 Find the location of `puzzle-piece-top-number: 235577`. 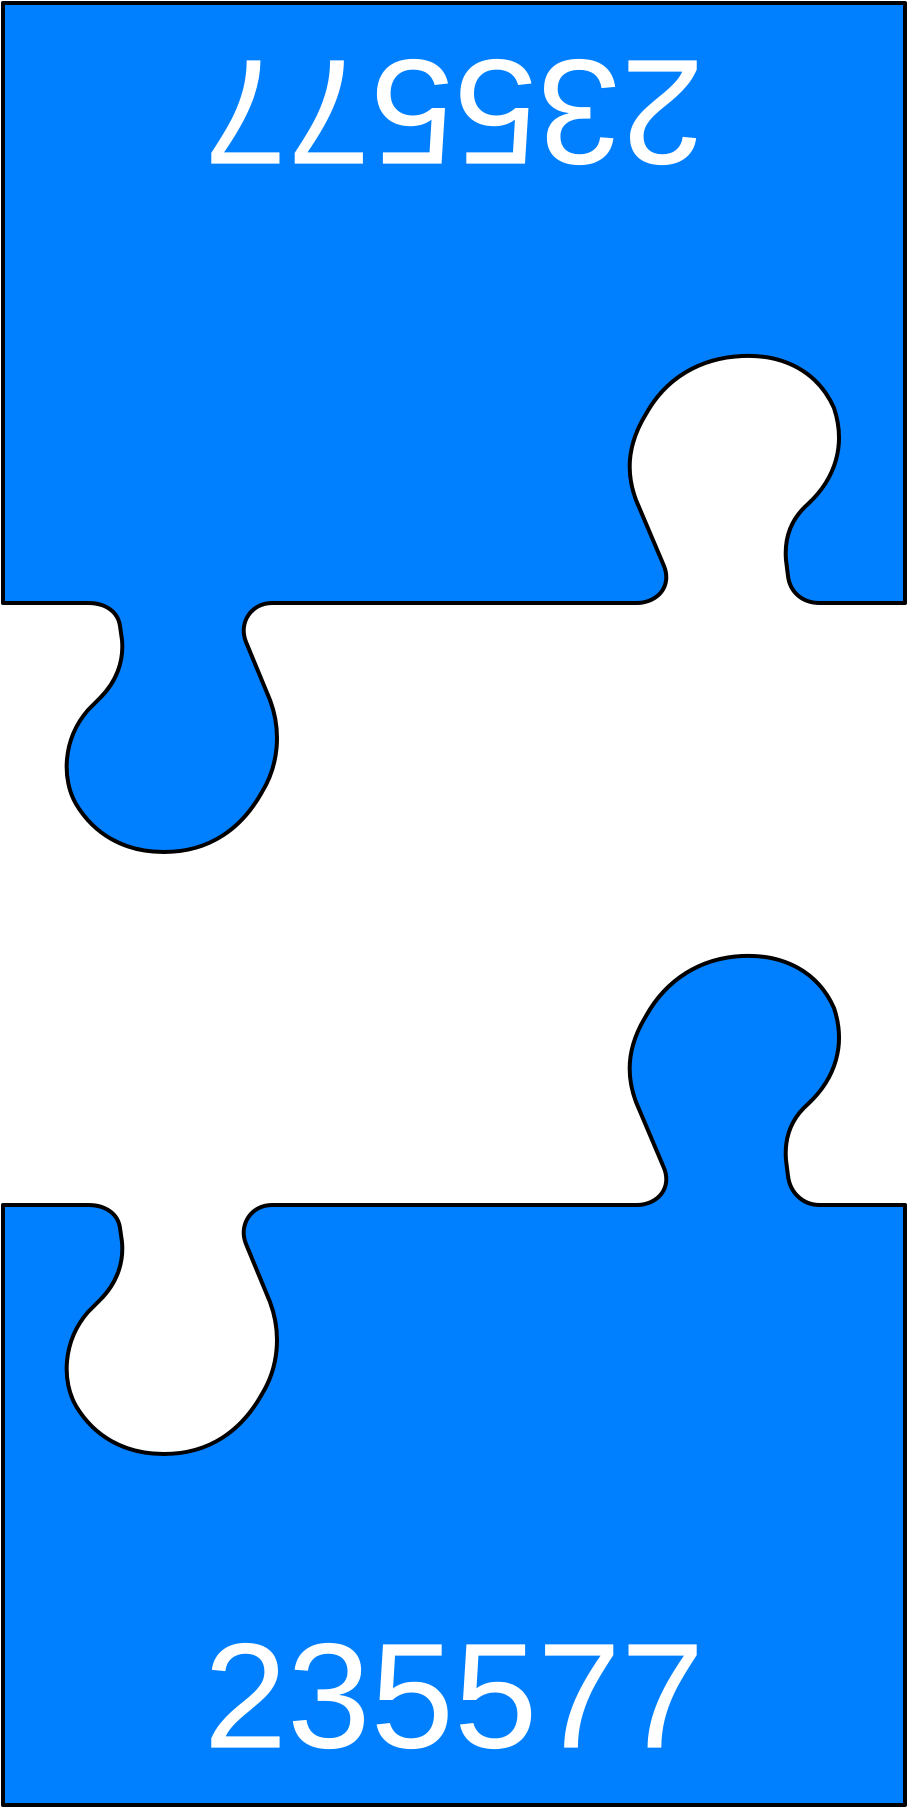

puzzle-piece-top-number: 235577 is located at coordinates (454, 112).